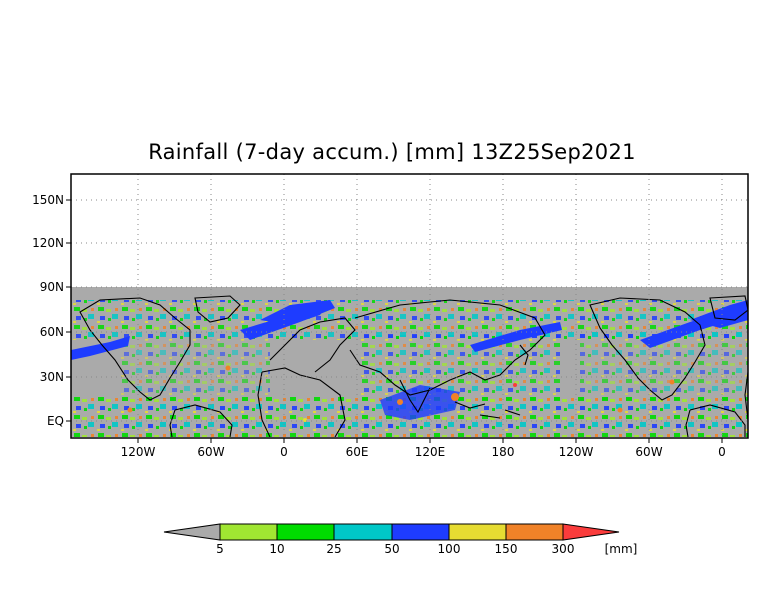 The height and width of the screenshot is (612, 784). I want to click on lon-label-120e: 120E, so click(430, 452).